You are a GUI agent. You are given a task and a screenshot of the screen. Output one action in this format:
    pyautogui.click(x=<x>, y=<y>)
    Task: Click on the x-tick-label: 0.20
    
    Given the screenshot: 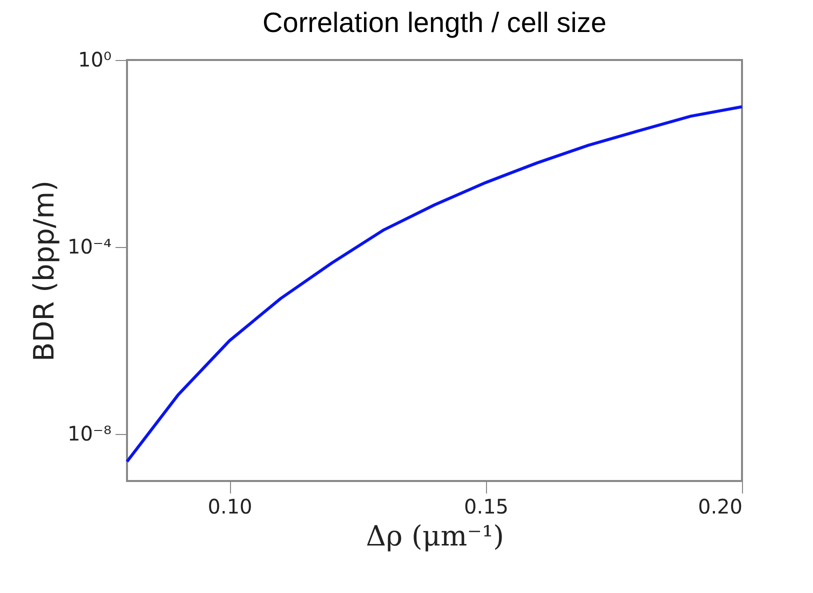 What is the action you would take?
    pyautogui.click(x=720, y=506)
    